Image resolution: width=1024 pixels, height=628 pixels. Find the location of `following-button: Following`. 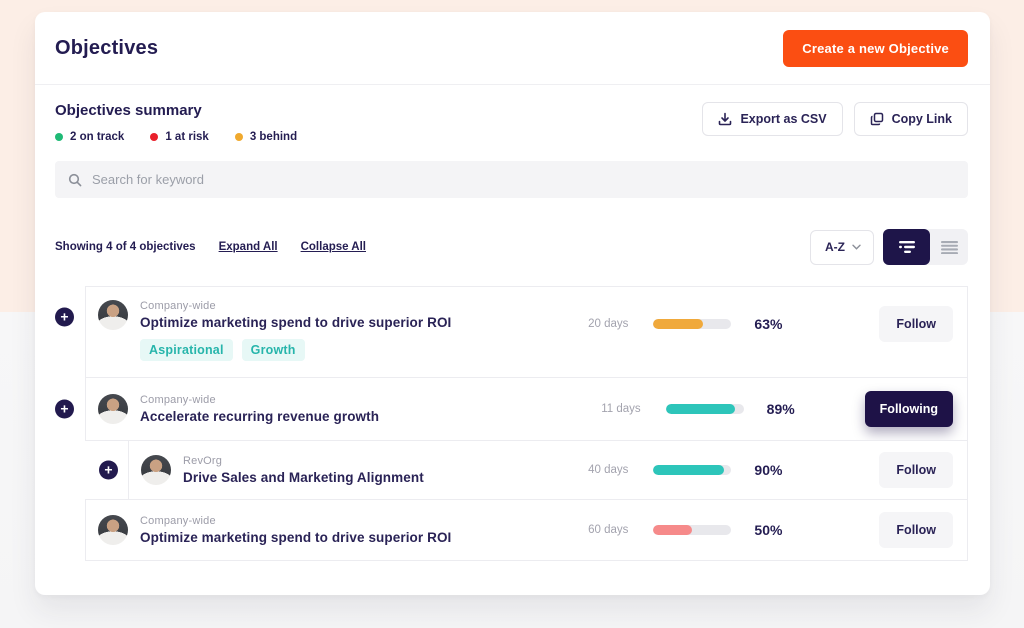

following-button: Following is located at coordinates (908, 409).